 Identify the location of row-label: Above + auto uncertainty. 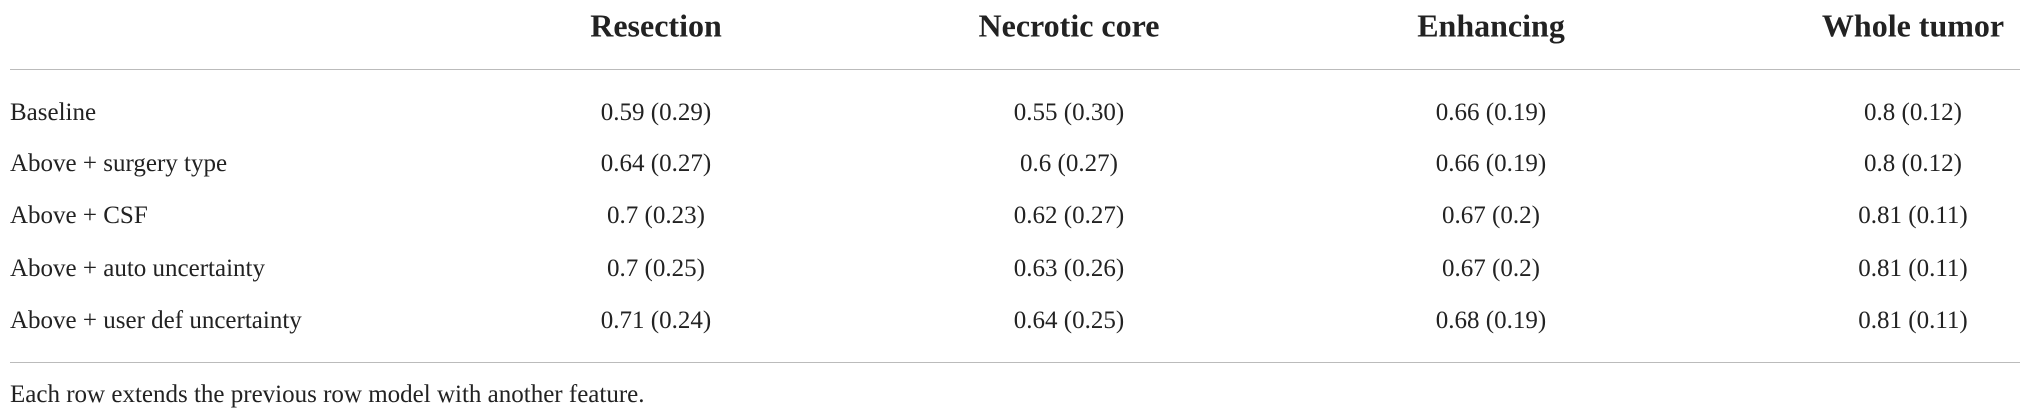
(137, 268).